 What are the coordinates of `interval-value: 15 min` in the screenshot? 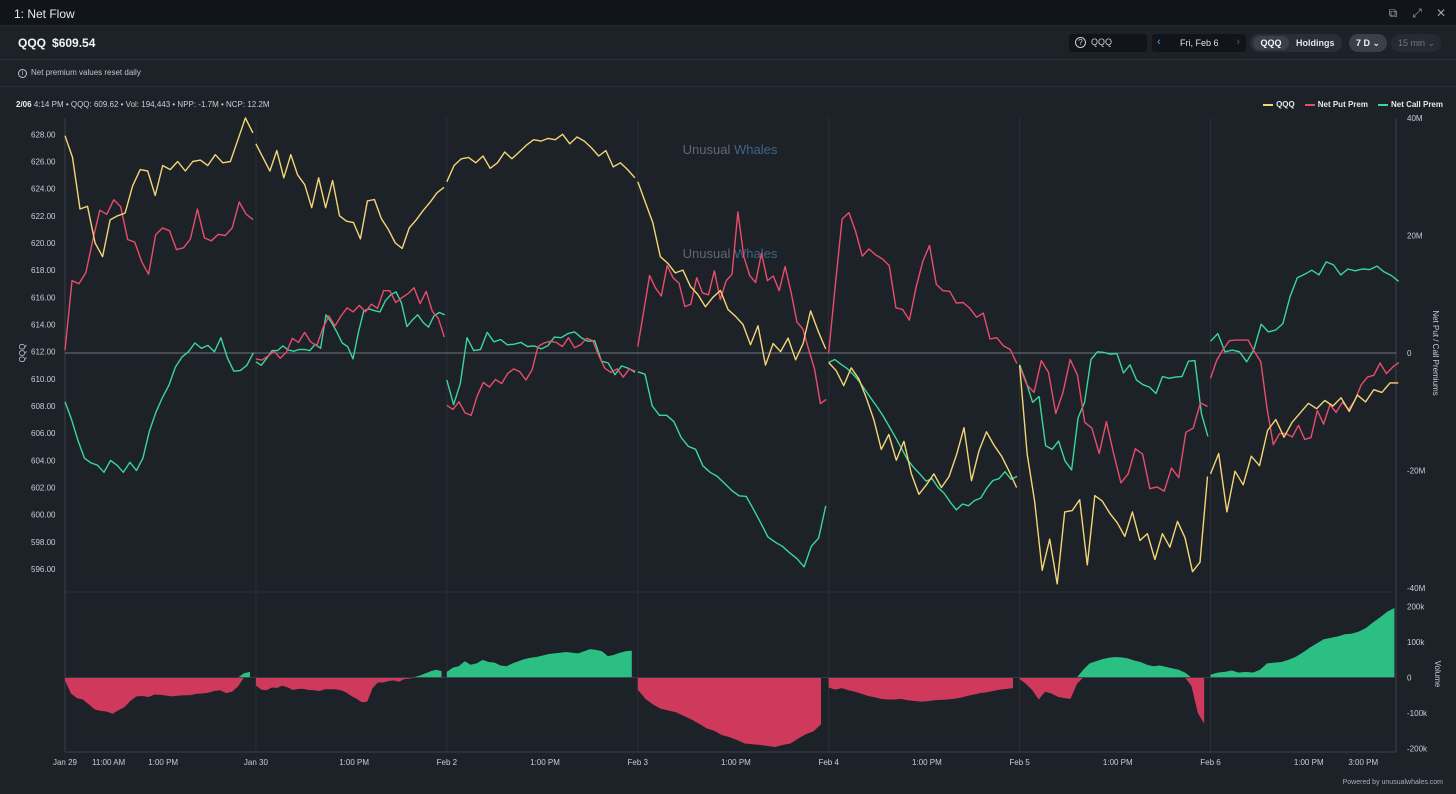 It's located at (1412, 43).